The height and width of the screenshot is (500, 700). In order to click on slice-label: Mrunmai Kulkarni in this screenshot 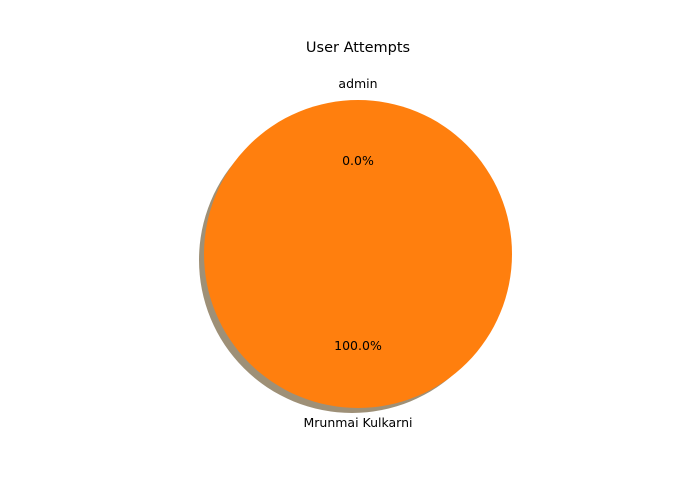, I will do `click(357, 422)`.